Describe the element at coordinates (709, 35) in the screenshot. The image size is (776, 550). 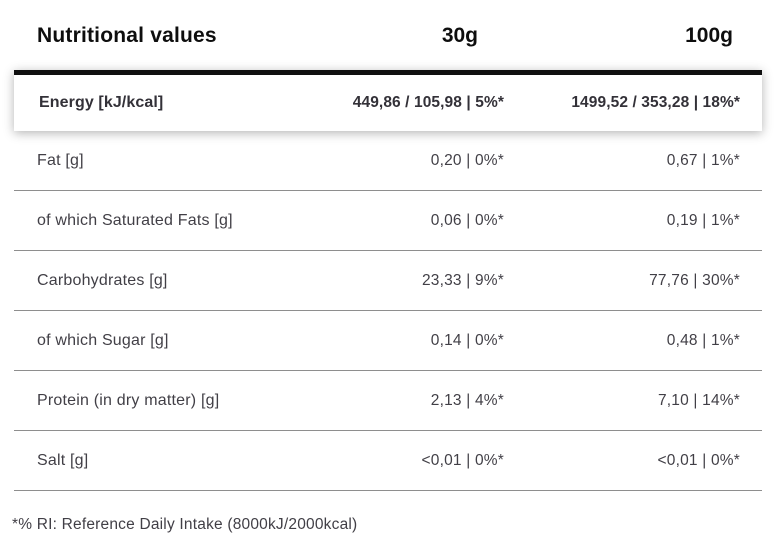
I see `column-header-100g: 100g` at that location.